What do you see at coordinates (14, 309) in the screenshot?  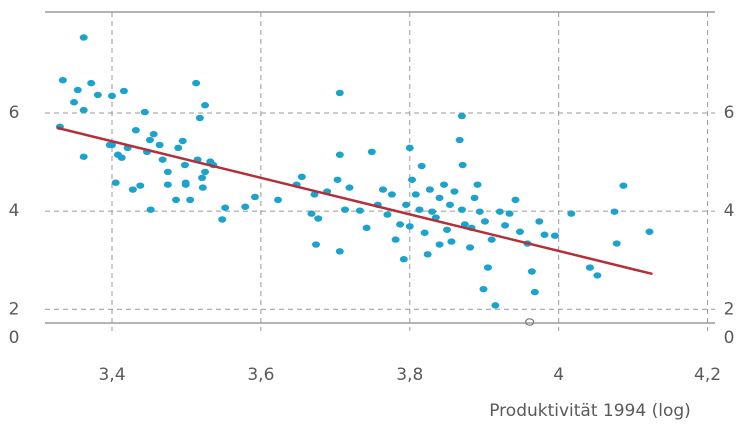 I see `y-tick-label: 2` at bounding box center [14, 309].